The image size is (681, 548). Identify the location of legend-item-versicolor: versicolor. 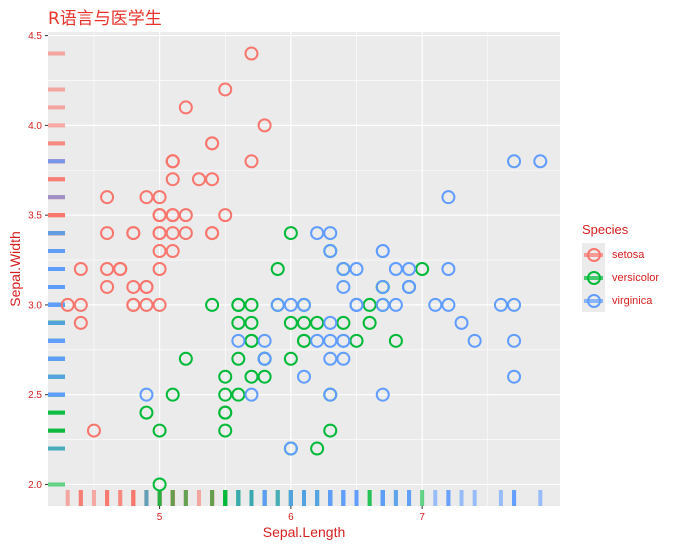
(620, 277).